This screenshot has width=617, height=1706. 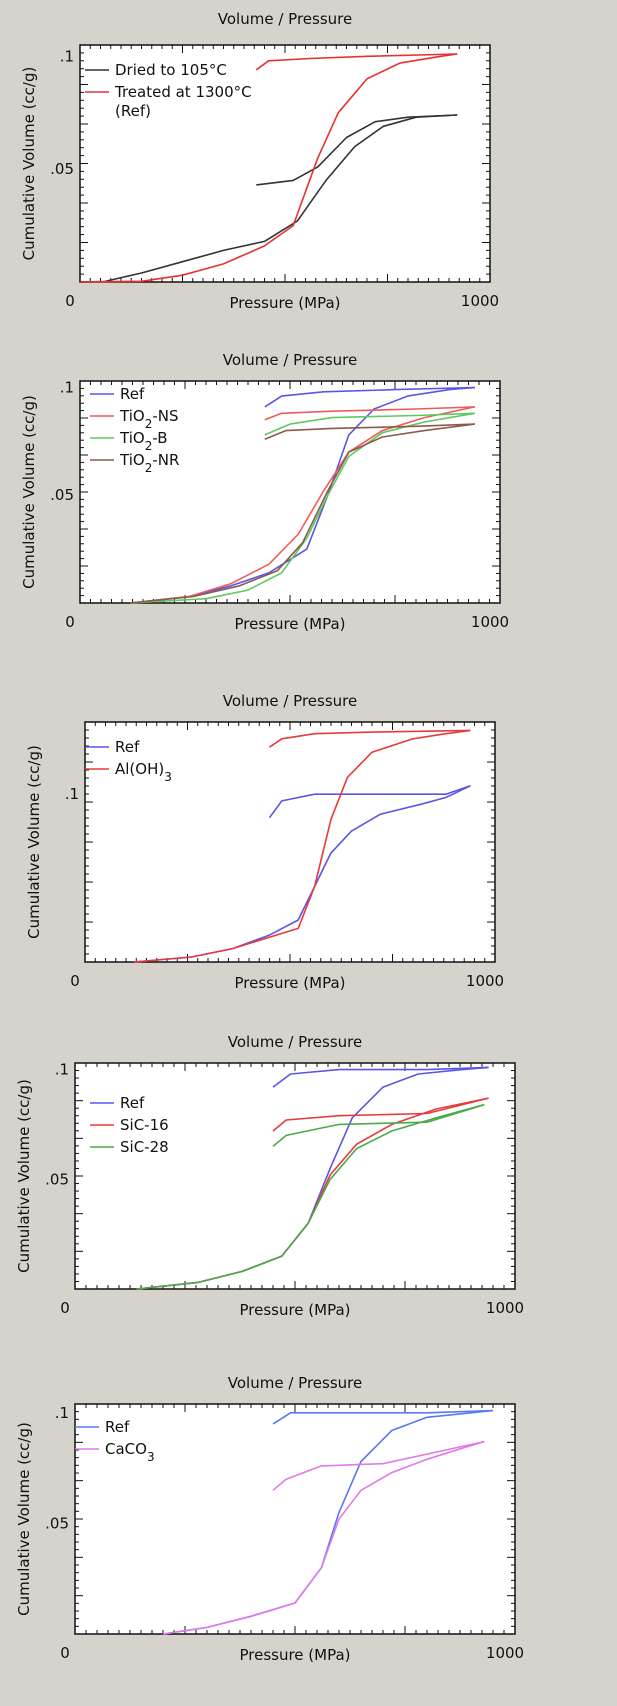 What do you see at coordinates (268, 198) in the screenshot?
I see `series-dried-to-105-c-intrusion-line` at bounding box center [268, 198].